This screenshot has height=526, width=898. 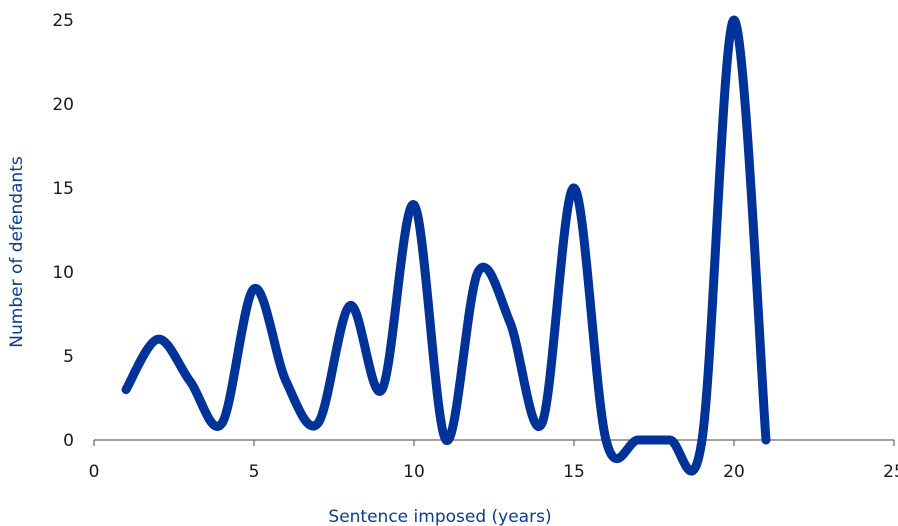 I want to click on x-axis-title: Sentence imposed (years), so click(x=439, y=516).